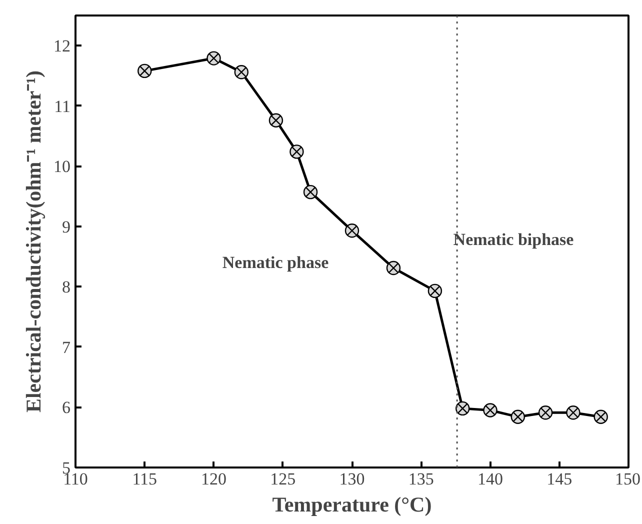  What do you see at coordinates (283, 479) in the screenshot?
I see `x-tick-label: 125` at bounding box center [283, 479].